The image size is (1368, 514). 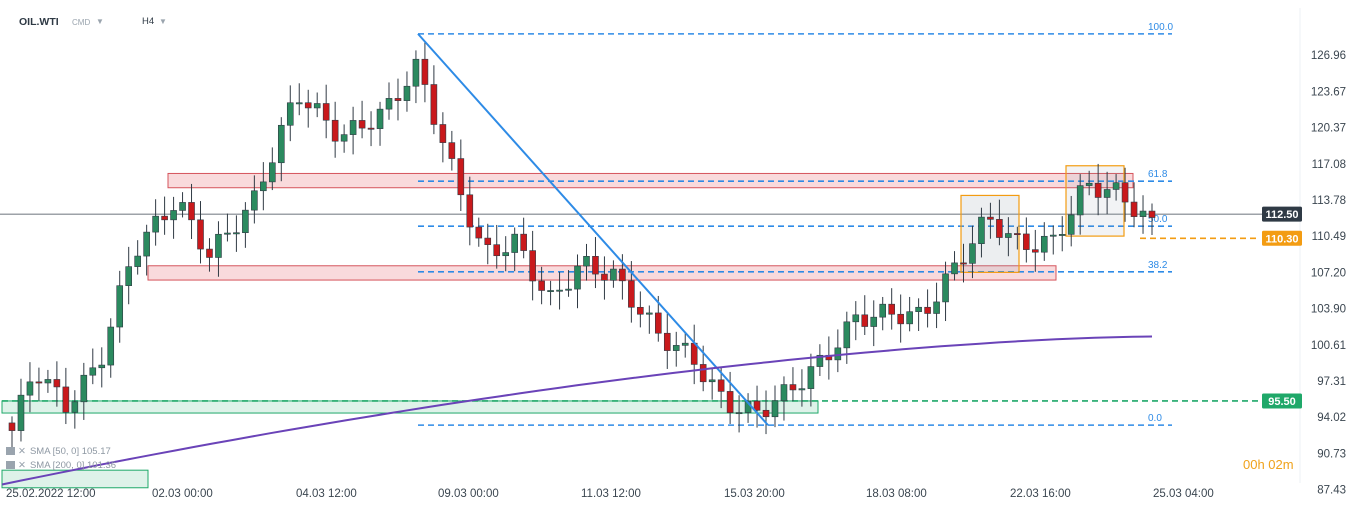 I want to click on fib-level-label: 0.0, so click(x=1155, y=418).